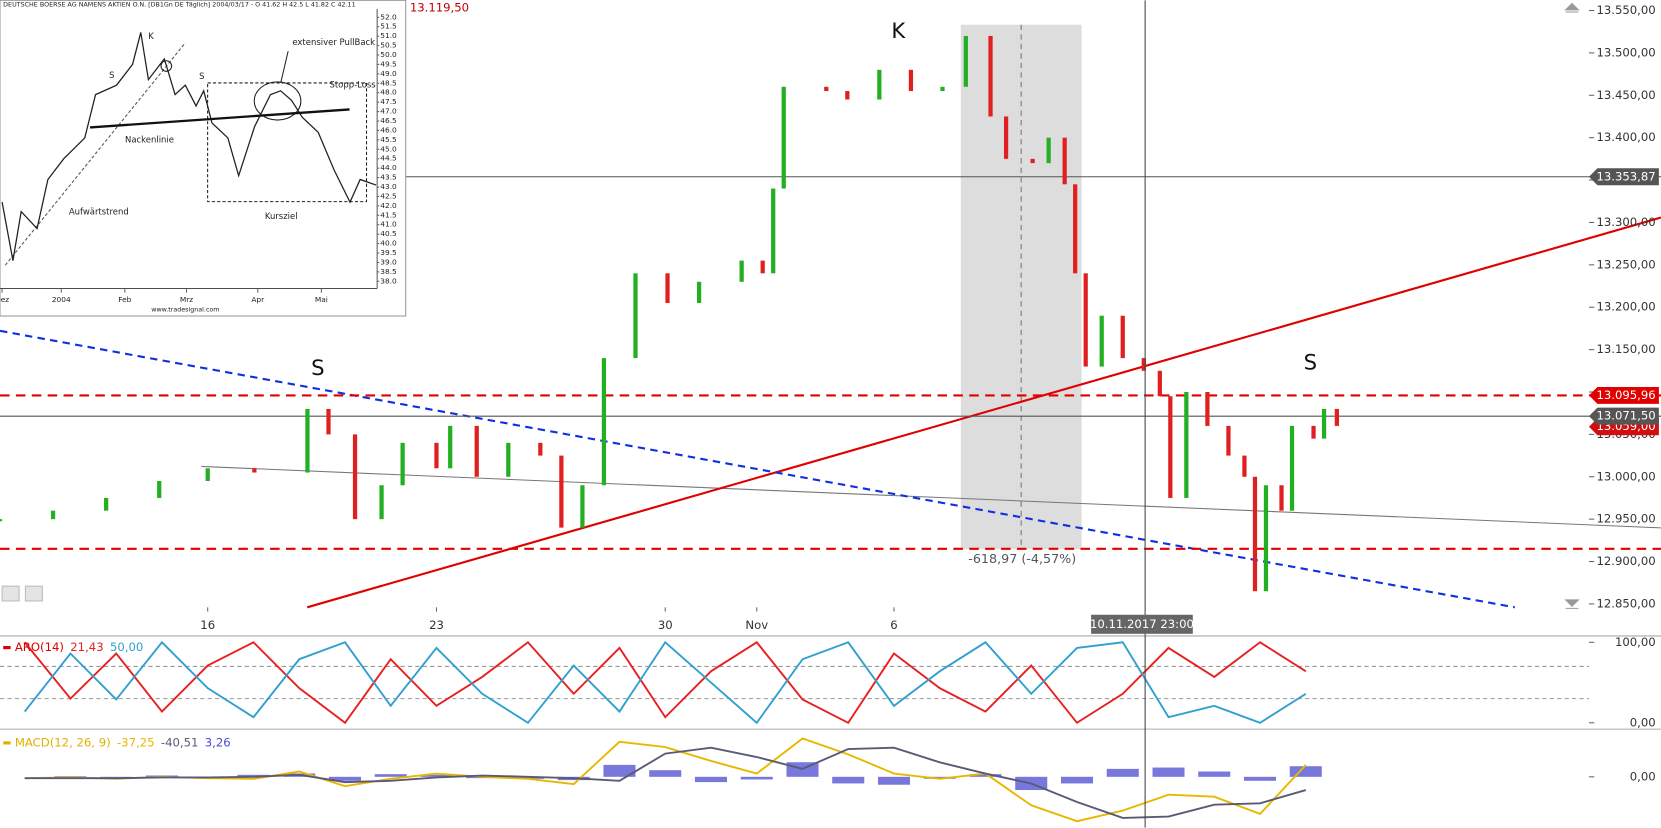 This screenshot has height=828, width=1661. I want to click on y-tick-label: 100,00, so click(1635, 642).